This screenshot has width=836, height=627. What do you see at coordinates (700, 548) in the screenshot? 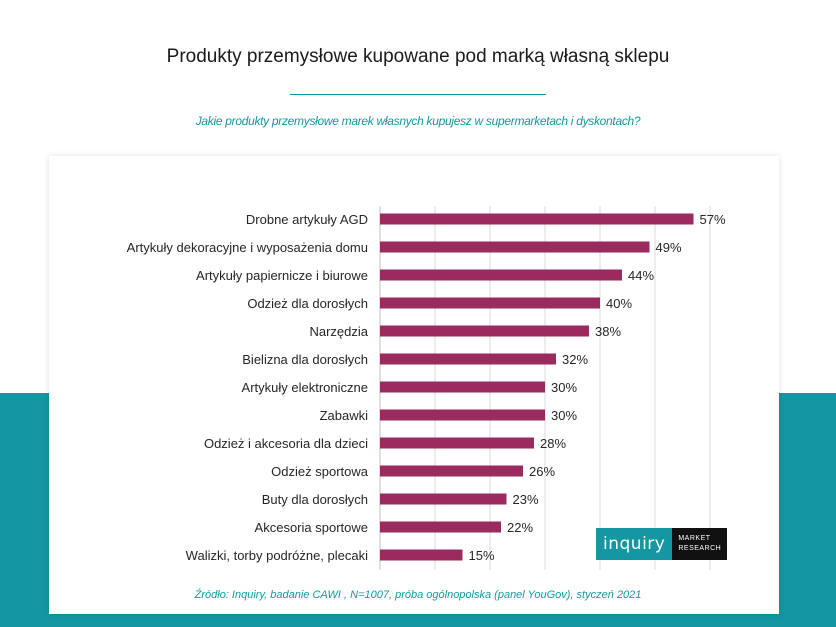
I see `logo-tagline-line2: RESEARCH` at bounding box center [700, 548].